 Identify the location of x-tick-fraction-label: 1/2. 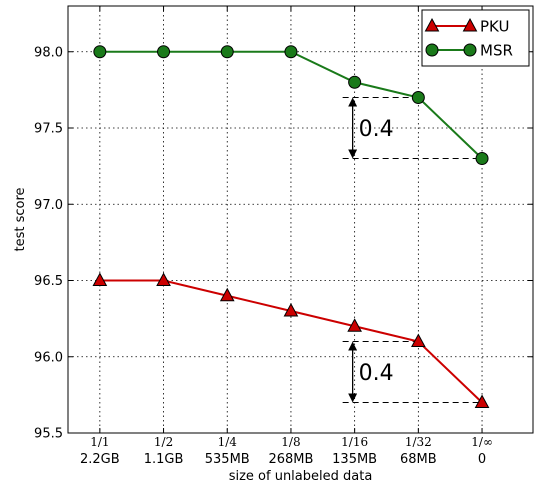
(163, 442).